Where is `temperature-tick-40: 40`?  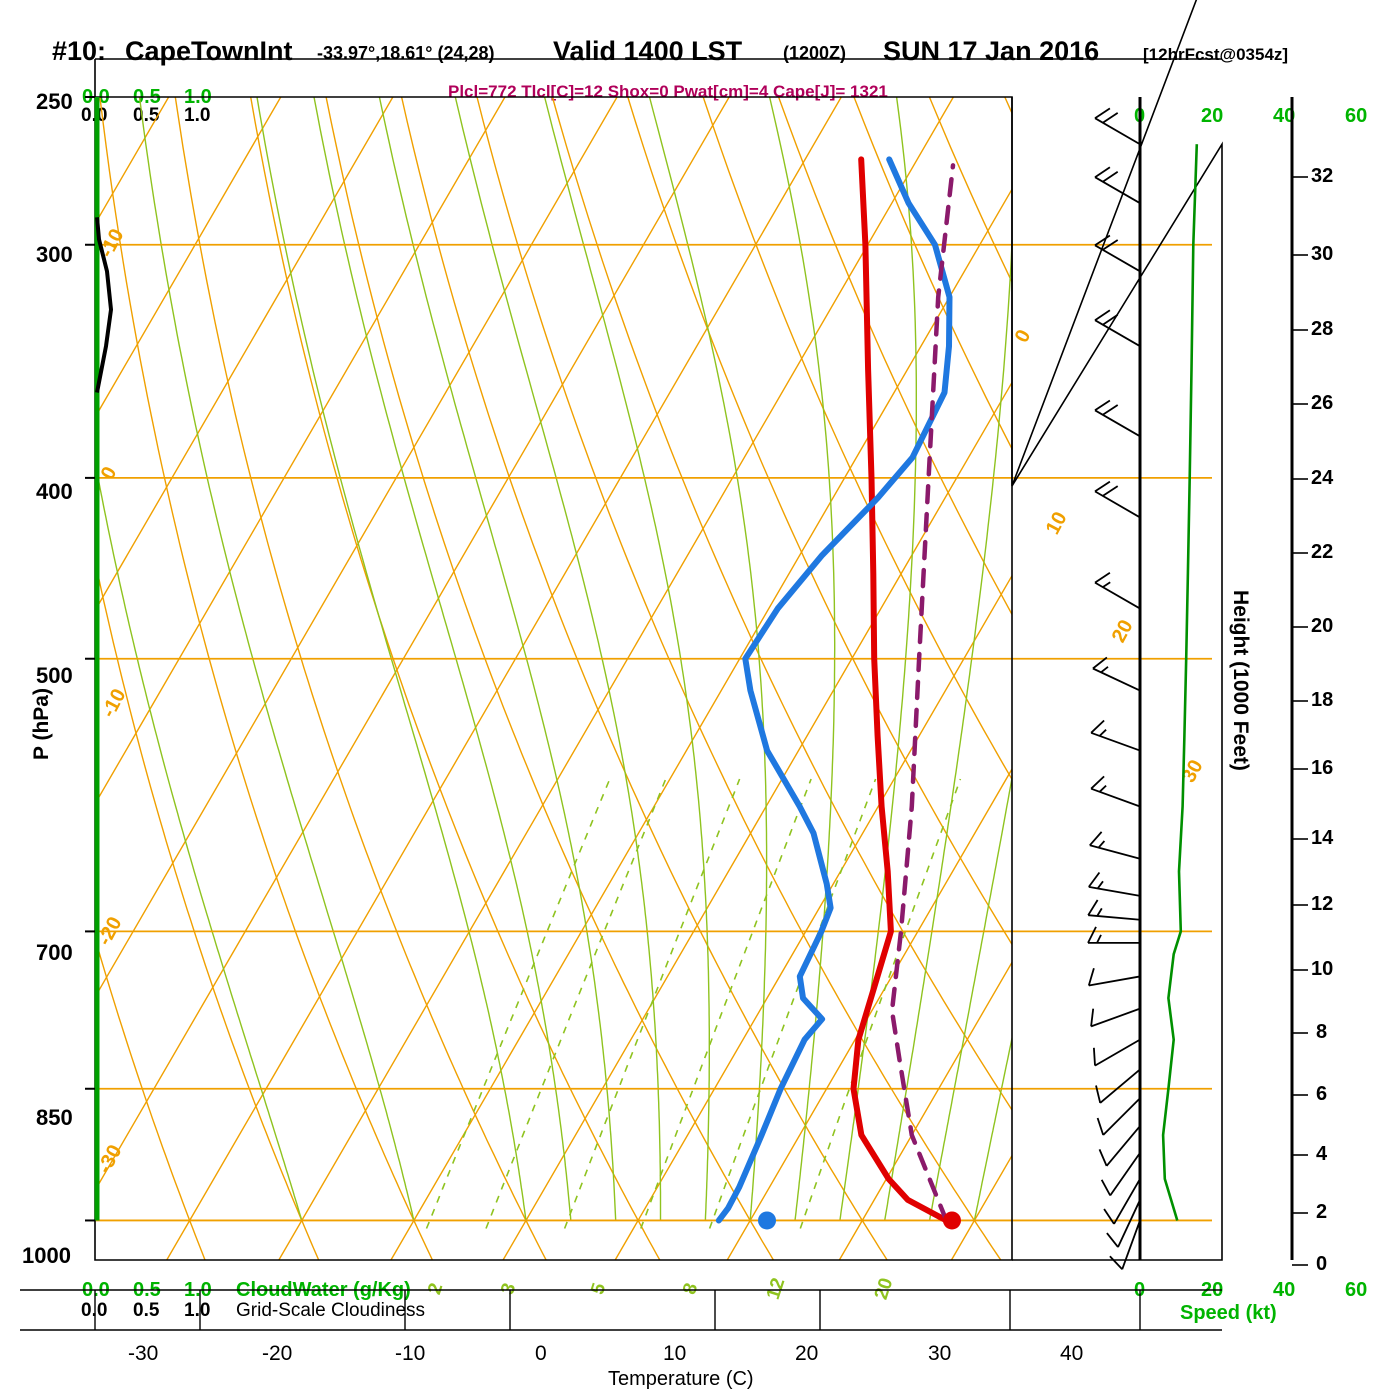
temperature-tick-40: 40 is located at coordinates (1072, 1353).